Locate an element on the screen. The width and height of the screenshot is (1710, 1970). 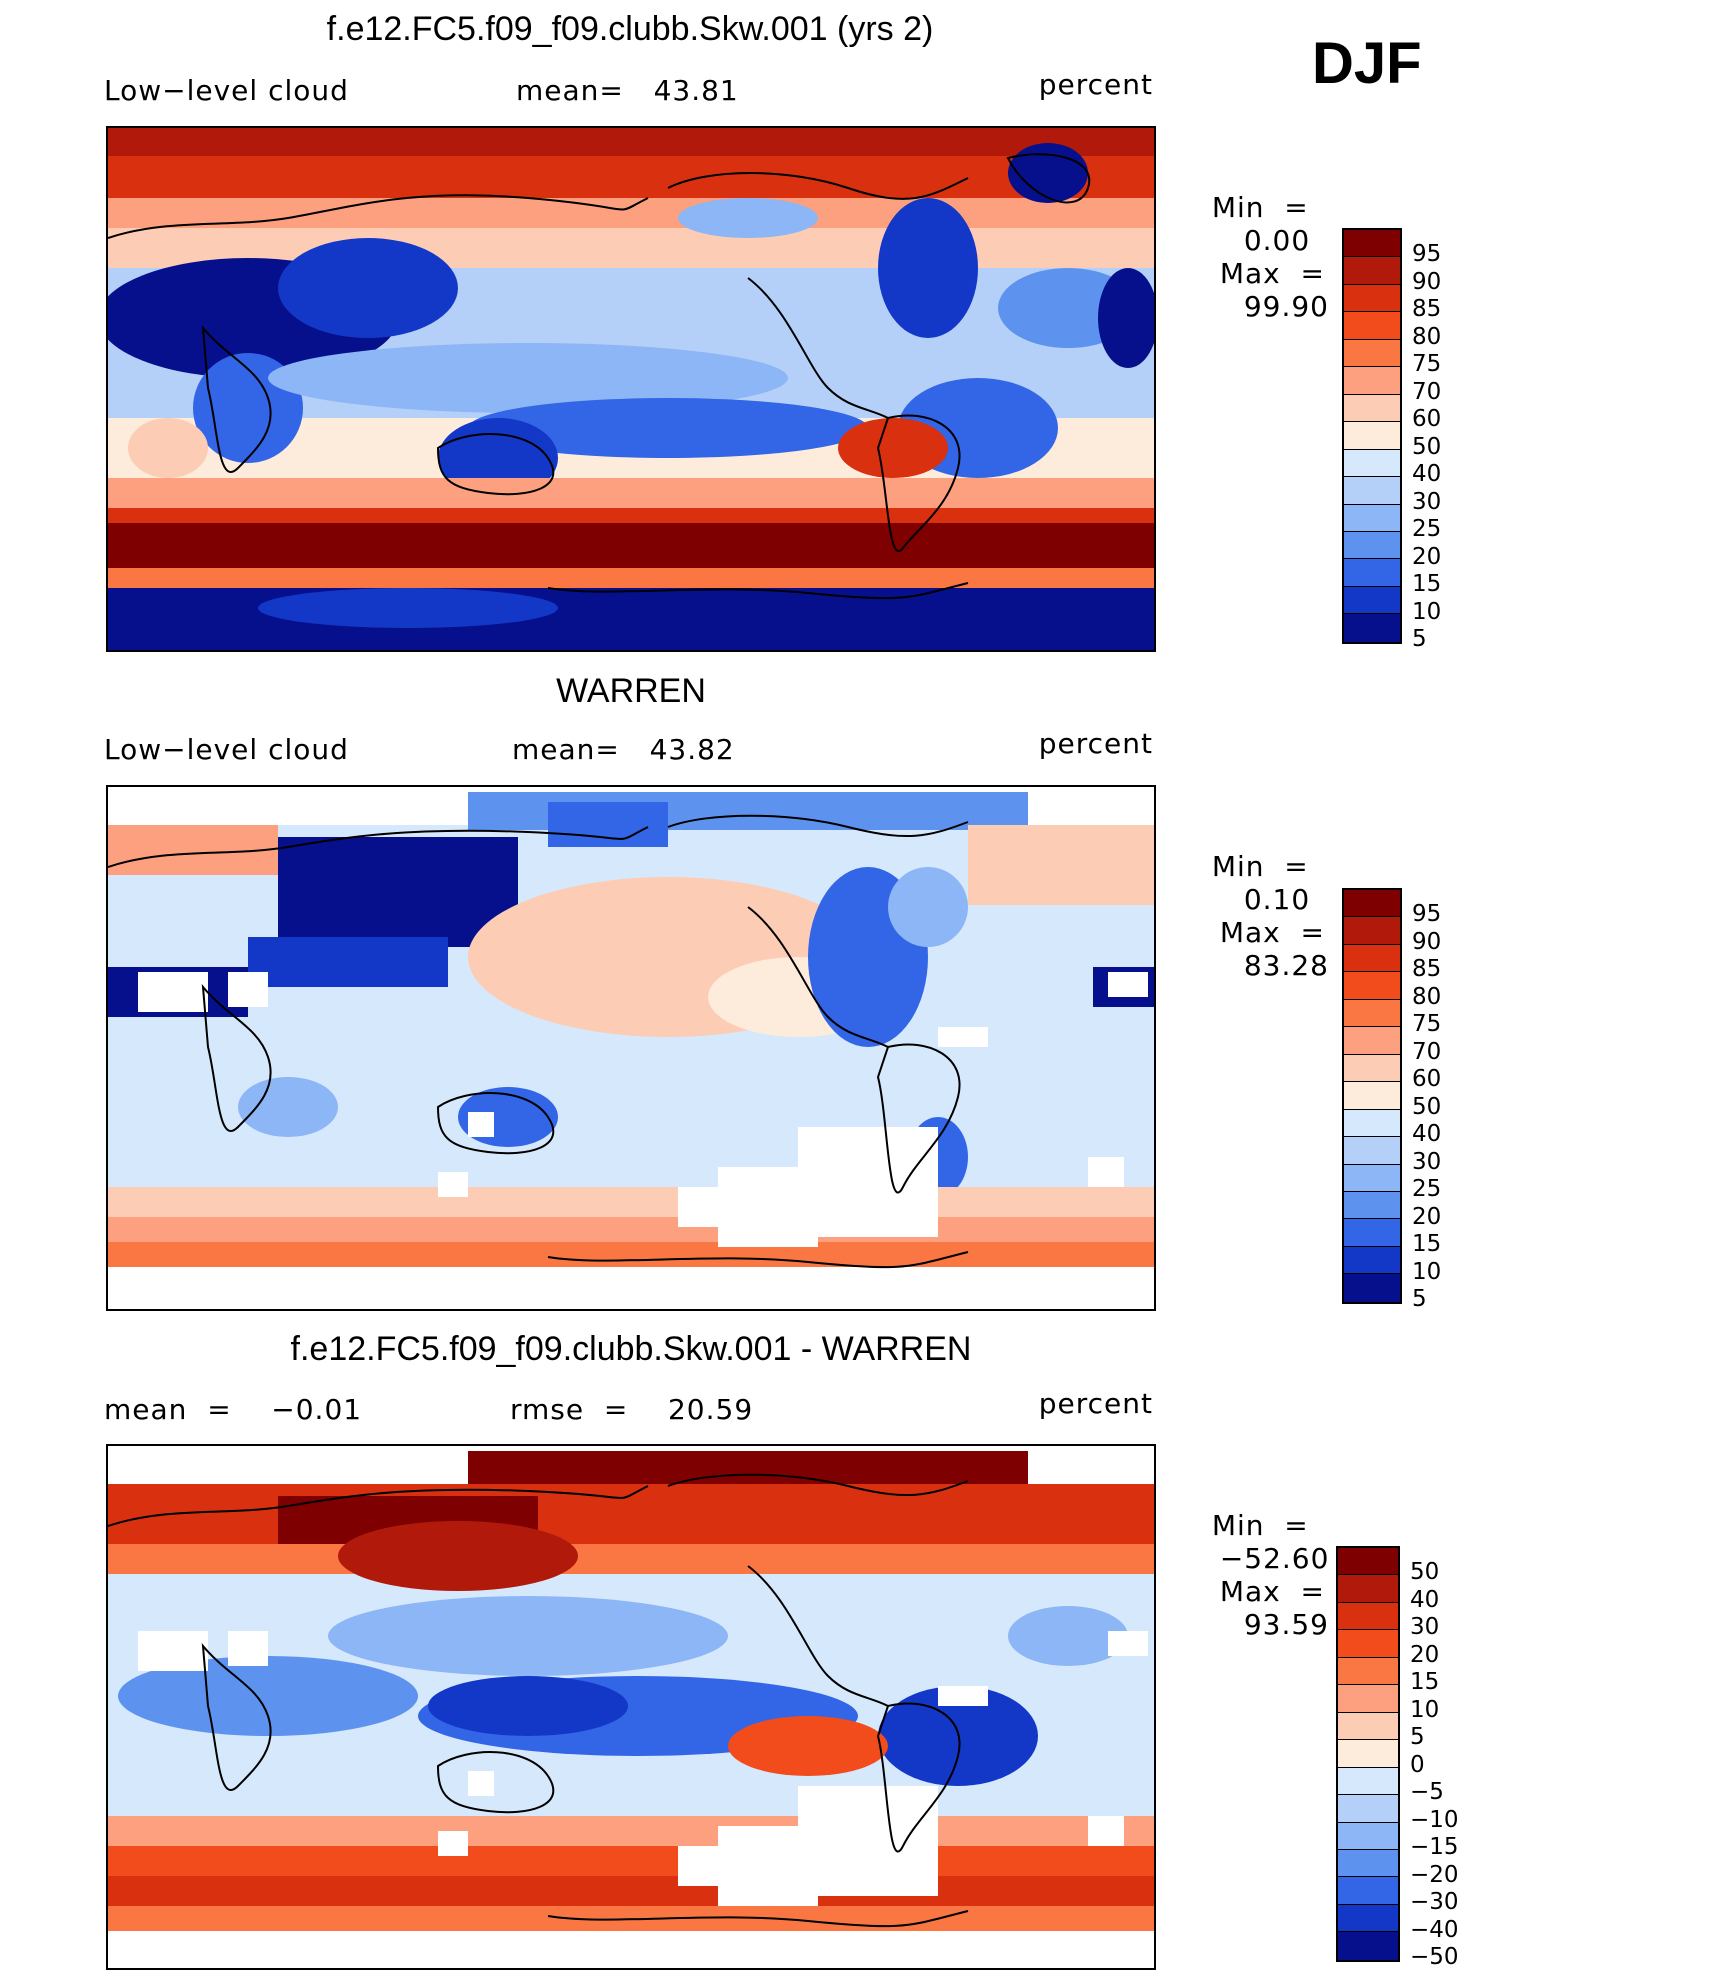
panel1-title: f.e12.FC5.f09_f09.clubb.Skw.001 (yrs 2) is located at coordinates (630, 29).